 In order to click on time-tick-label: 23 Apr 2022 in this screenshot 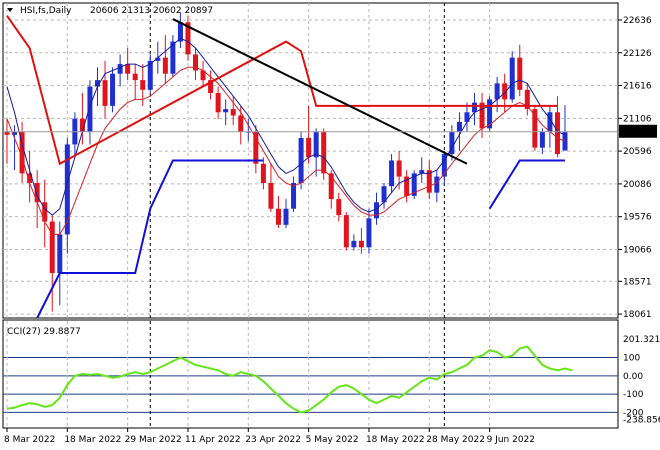, I will do `click(273, 440)`.